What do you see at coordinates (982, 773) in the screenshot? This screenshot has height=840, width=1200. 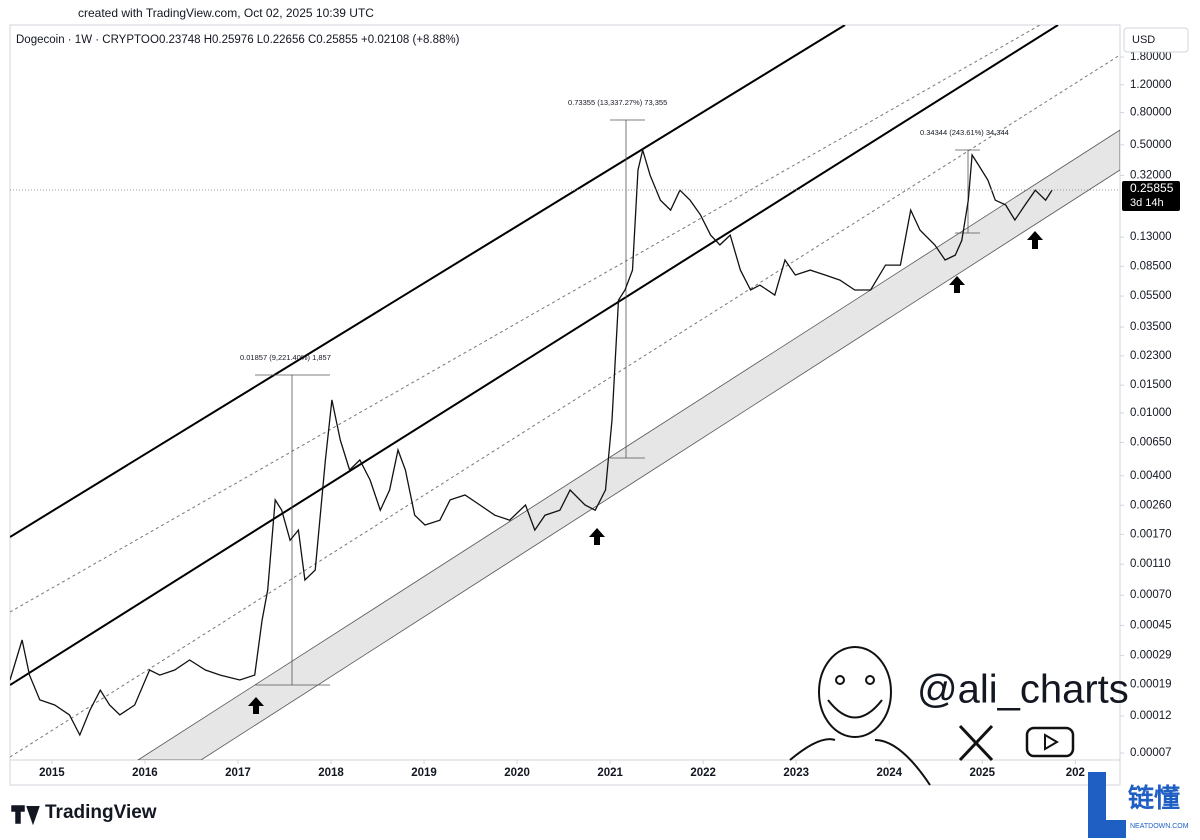 I see `x-tick-label: 2025` at bounding box center [982, 773].